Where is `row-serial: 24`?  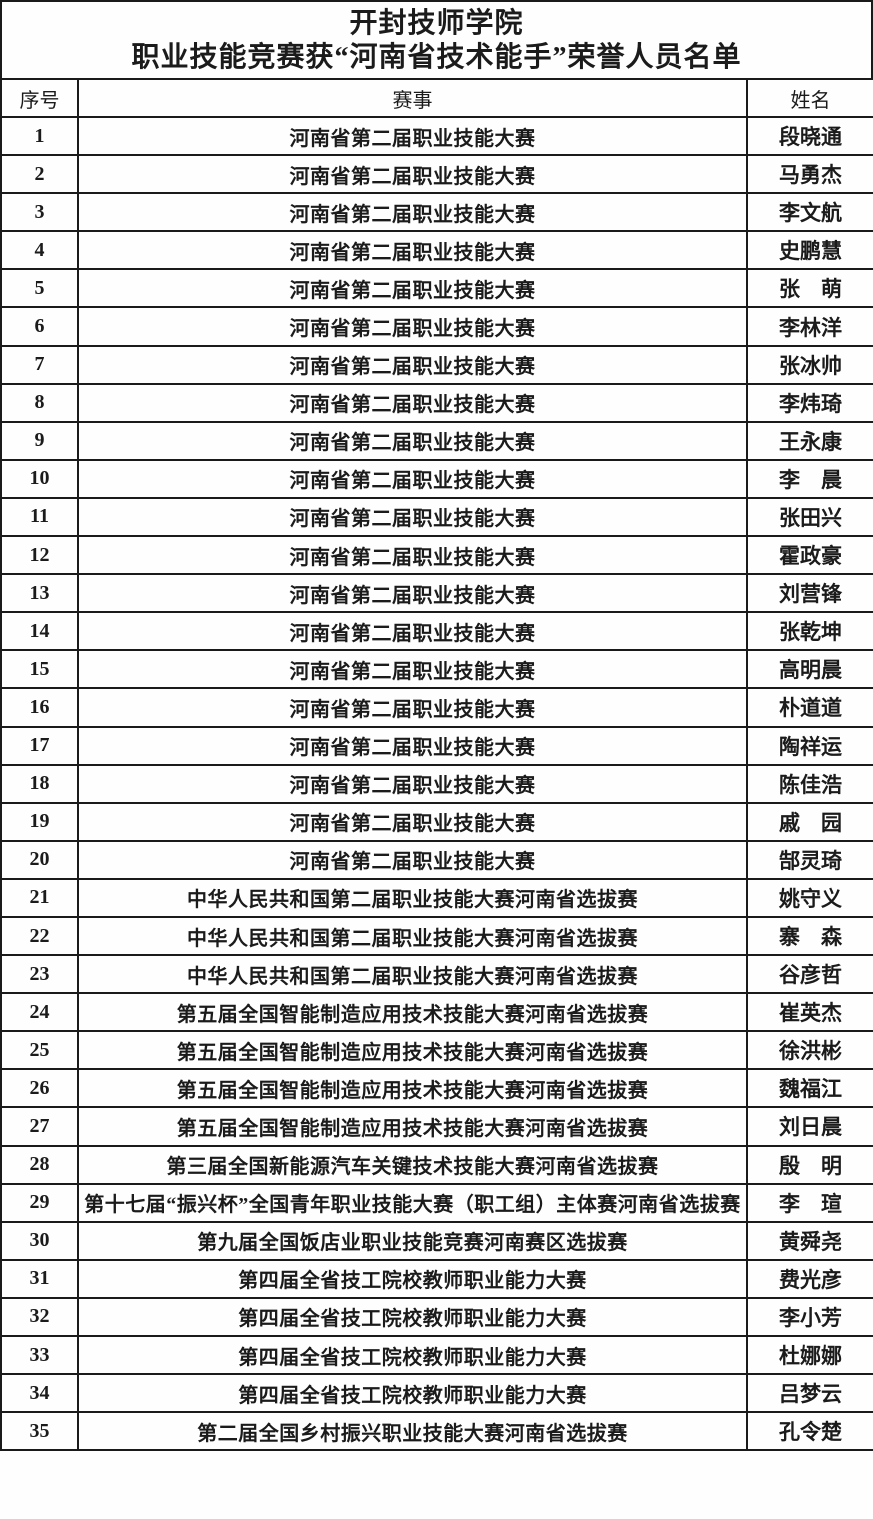 row-serial: 24 is located at coordinates (39, 1012).